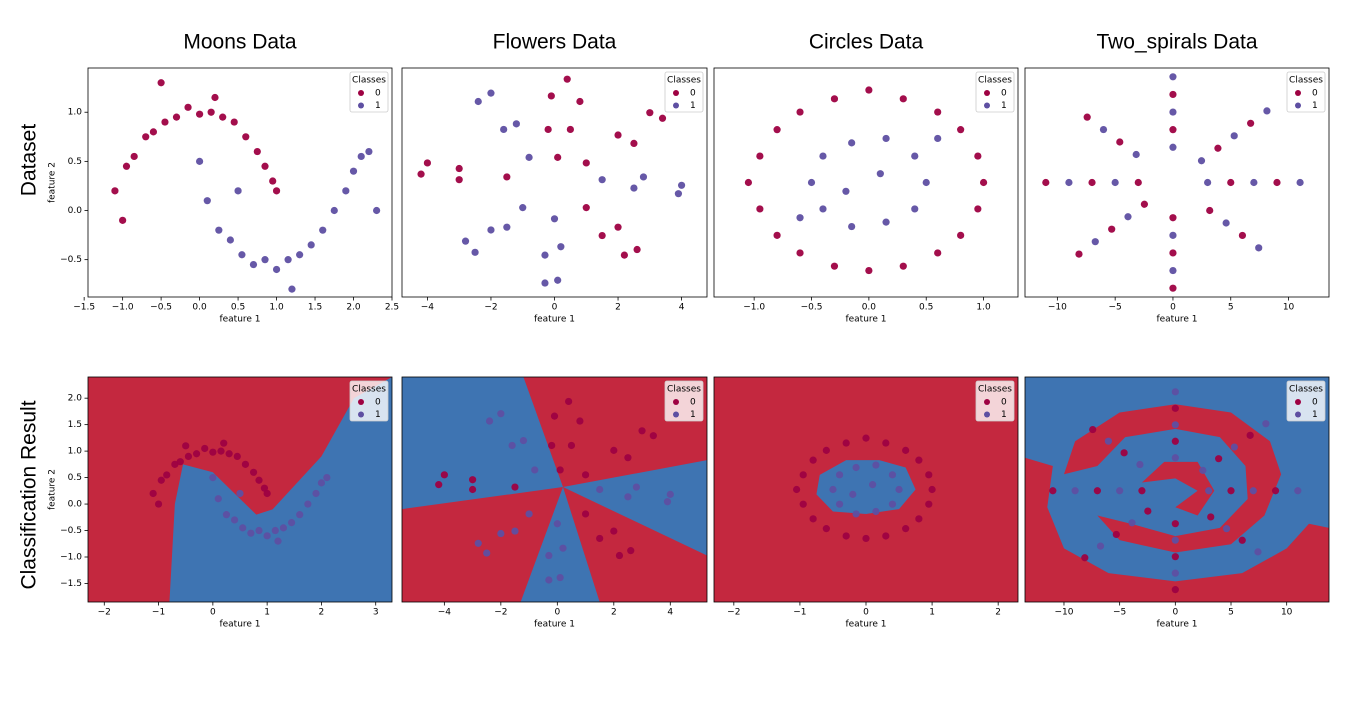 The height and width of the screenshot is (720, 1361). What do you see at coordinates (75, 425) in the screenshot?
I see `y-tick-label: 1.5` at bounding box center [75, 425].